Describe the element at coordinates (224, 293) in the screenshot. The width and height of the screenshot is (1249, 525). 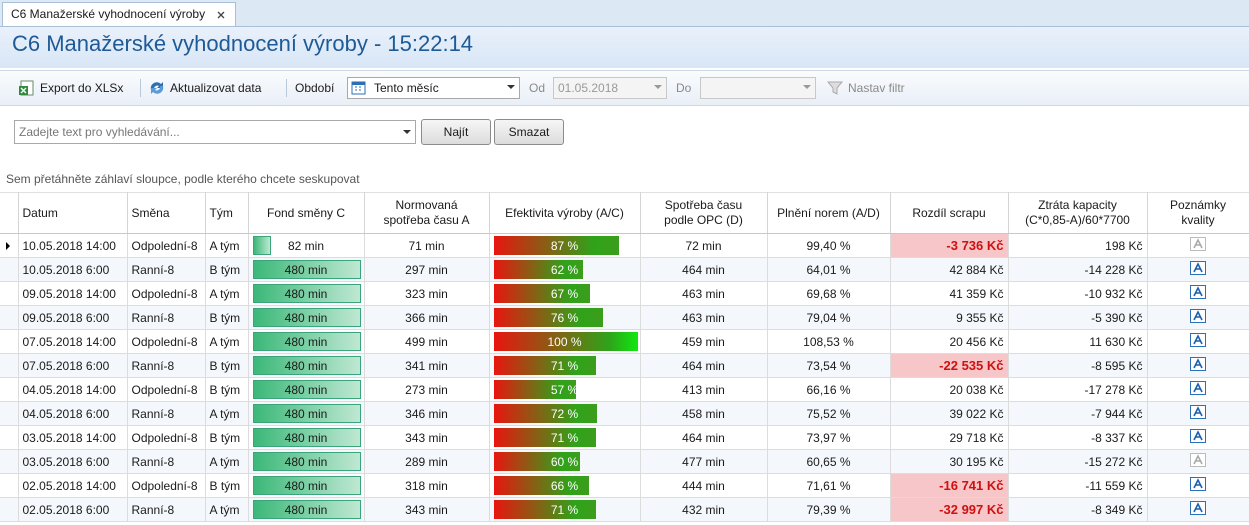
I see `cell-text: A tým` at that location.